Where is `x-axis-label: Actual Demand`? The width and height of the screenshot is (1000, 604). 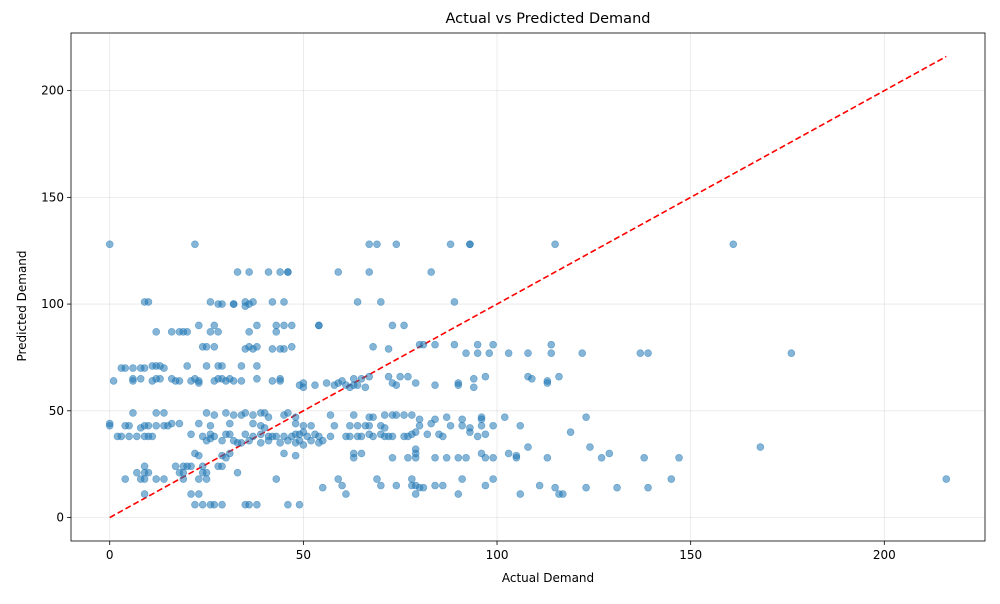 x-axis-label: Actual Demand is located at coordinates (548, 578).